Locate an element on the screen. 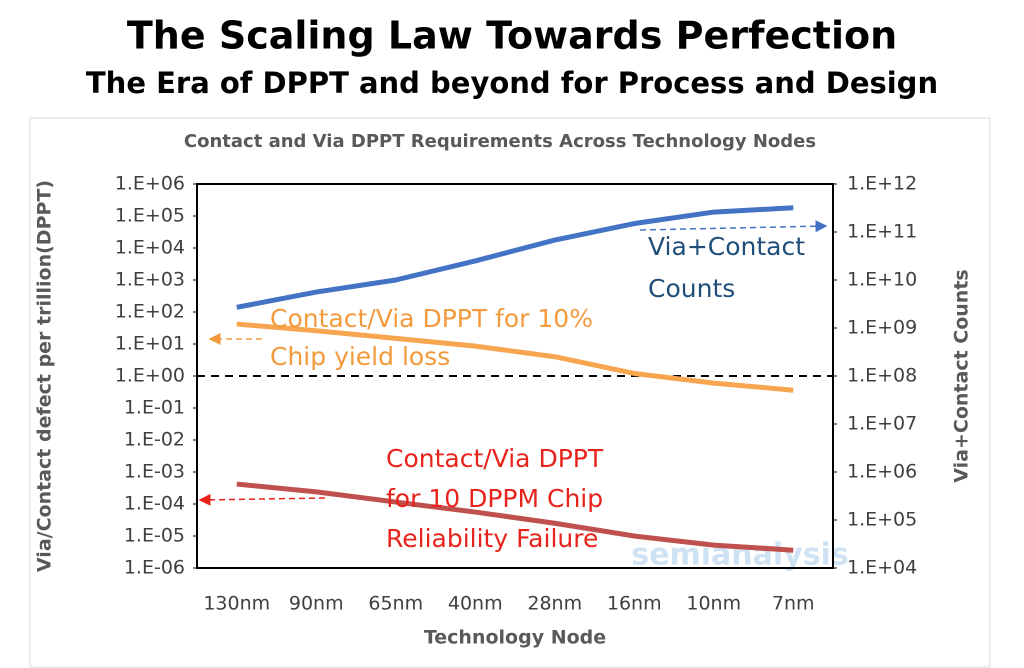  annotation: Contact/Via DPPT is located at coordinates (495, 458).